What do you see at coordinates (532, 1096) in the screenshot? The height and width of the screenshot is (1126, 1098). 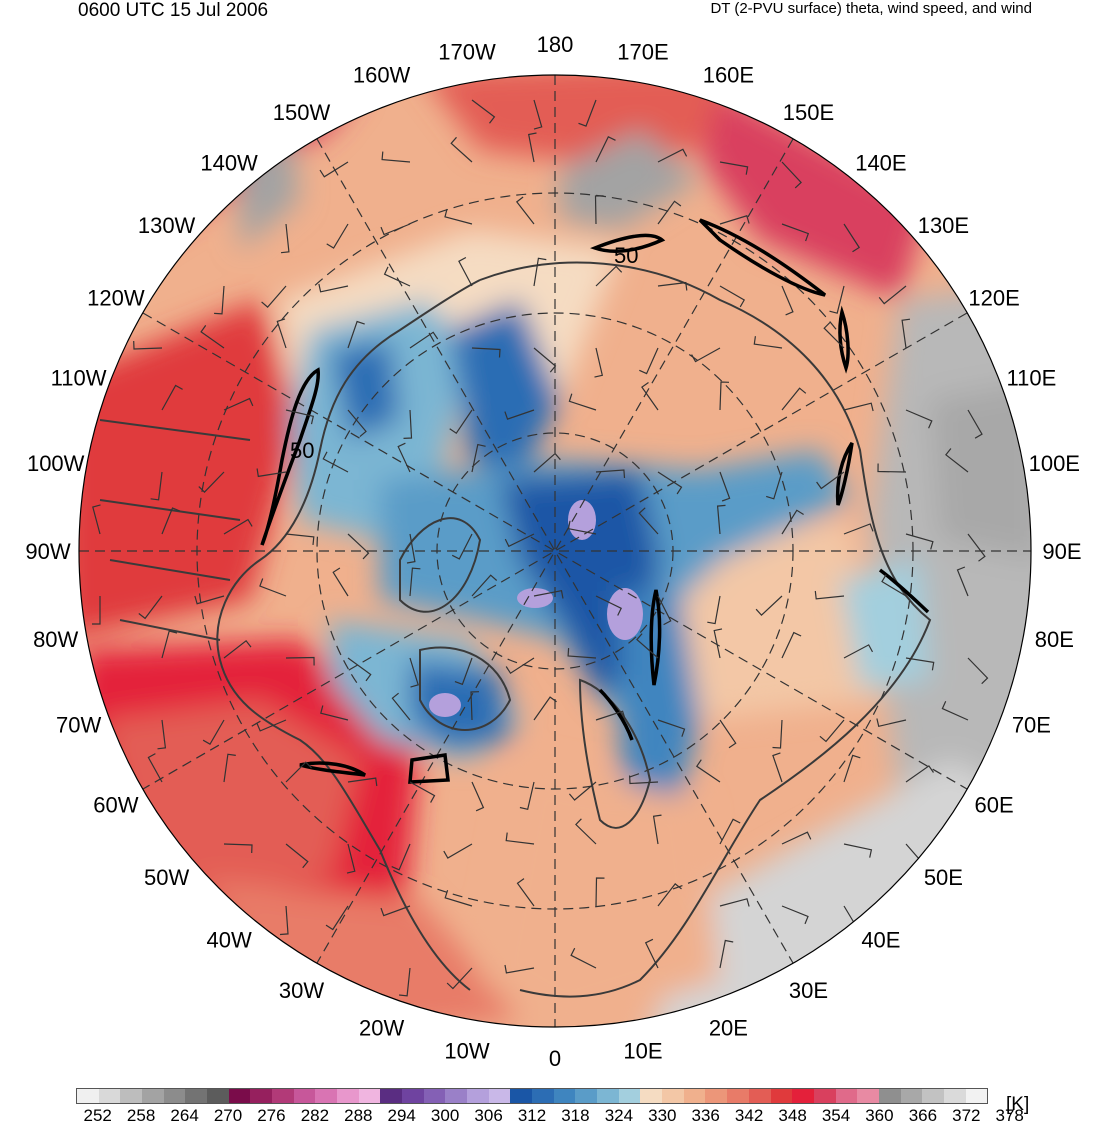 I see `colorbar` at bounding box center [532, 1096].